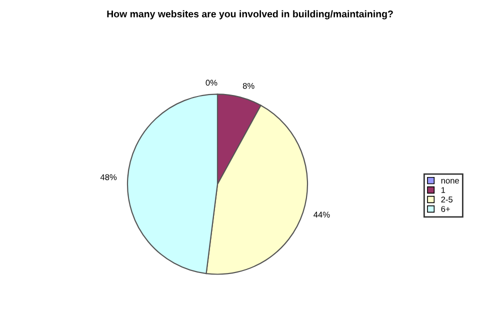  What do you see at coordinates (212, 83) in the screenshot?
I see `text: 0%` at bounding box center [212, 83].